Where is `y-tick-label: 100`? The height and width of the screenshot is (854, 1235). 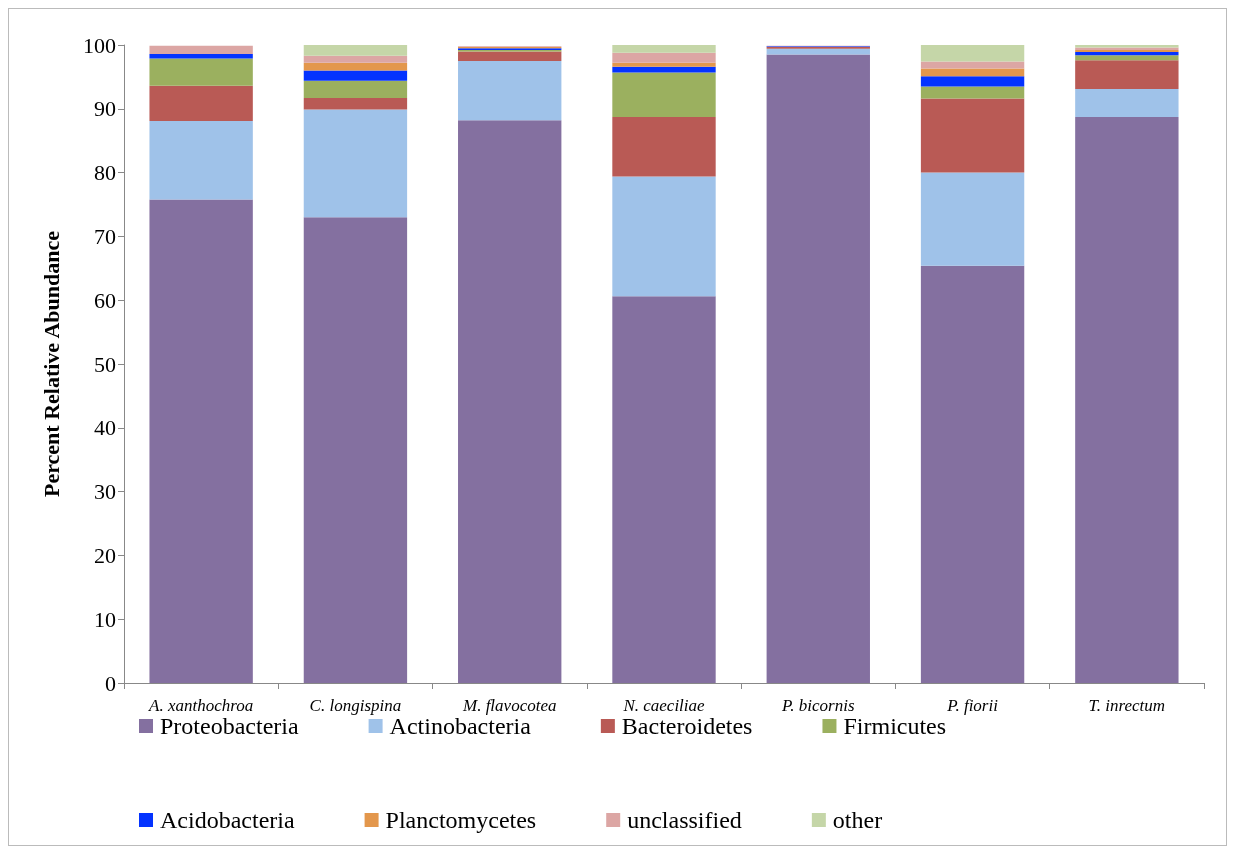 y-tick-label: 100 is located at coordinates (99, 45).